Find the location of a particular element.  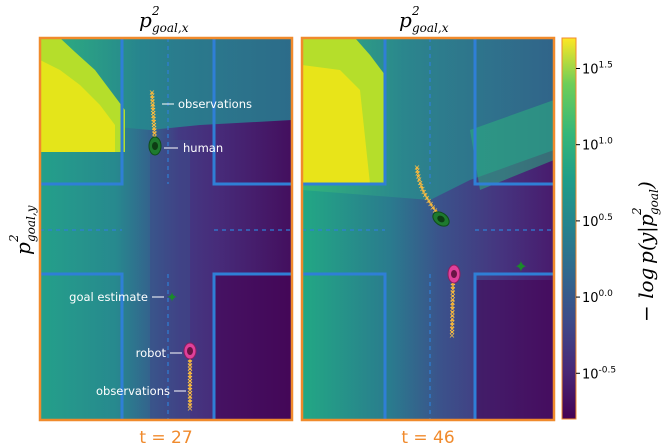

colorbar-tick-label: 10-0.5 is located at coordinates (599, 373).